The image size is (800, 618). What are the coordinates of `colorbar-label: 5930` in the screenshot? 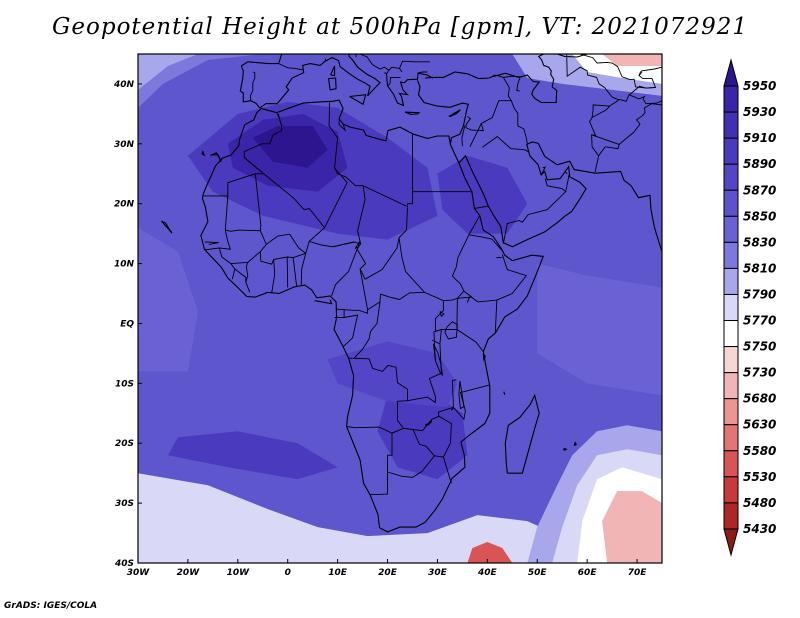 It's located at (759, 112).